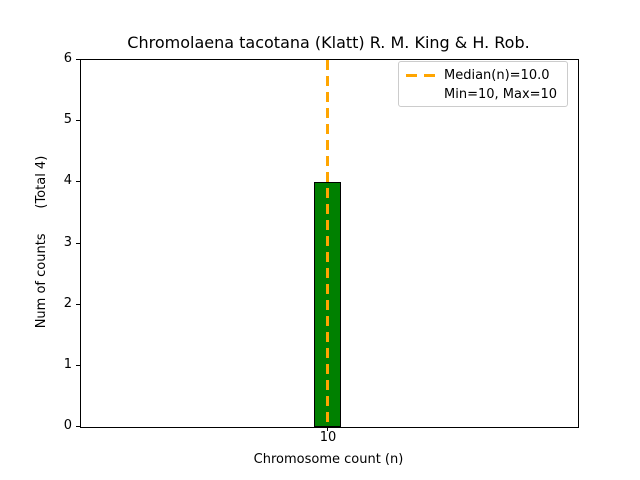 The height and width of the screenshot is (480, 640). I want to click on y-tick-label: 2, so click(67, 303).